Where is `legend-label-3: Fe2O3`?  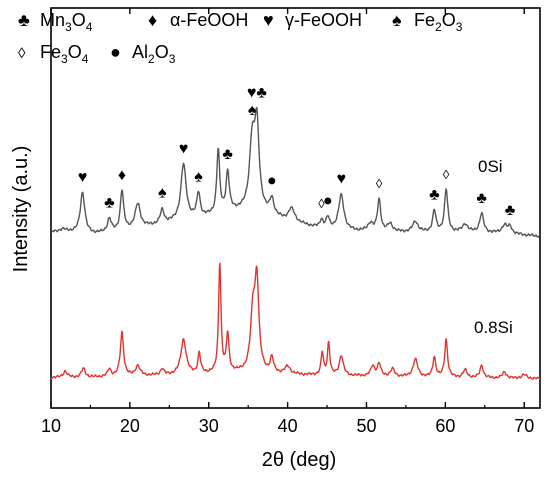 legend-label-3: Fe2O3 is located at coordinates (438, 22).